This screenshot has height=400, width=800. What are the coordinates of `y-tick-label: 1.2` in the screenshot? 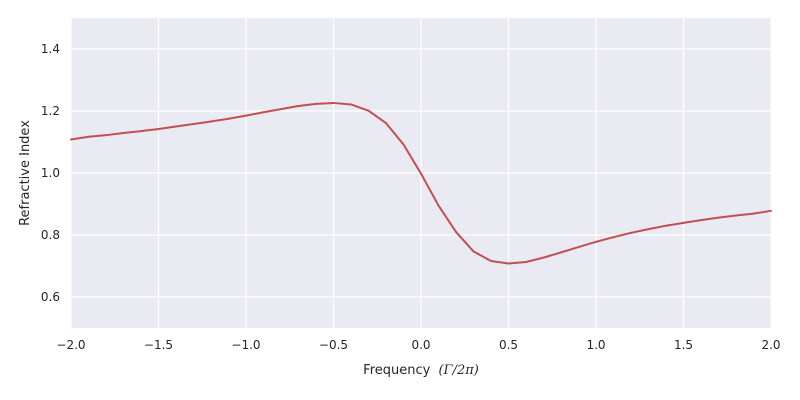 It's located at (50, 111).